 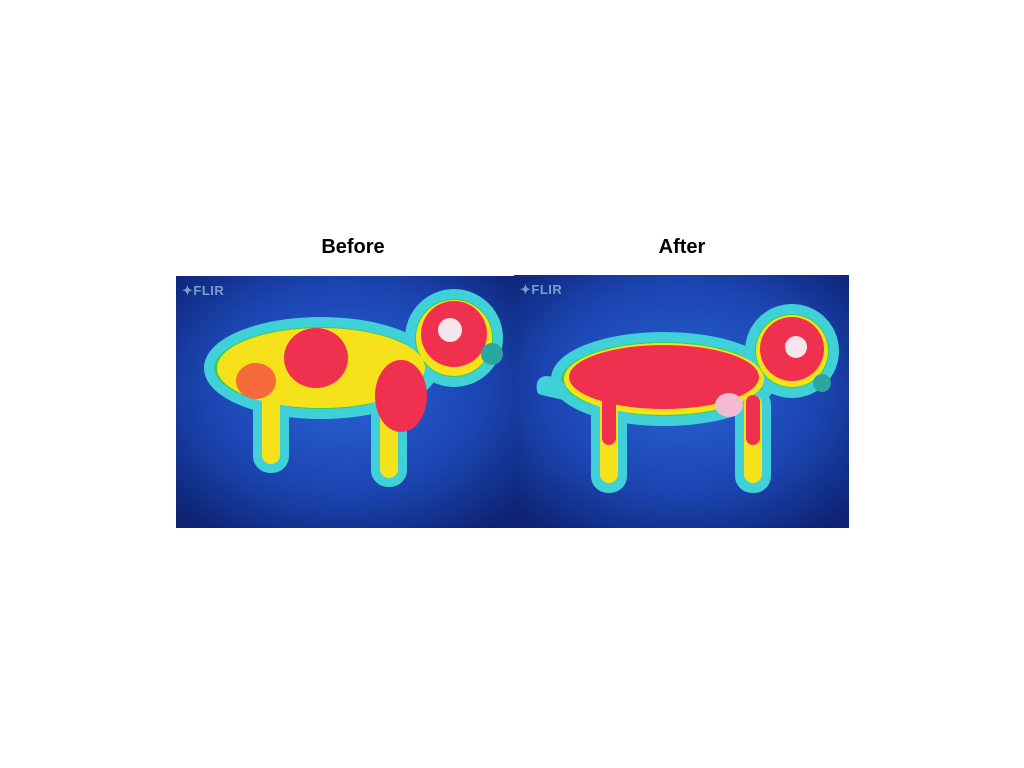 I want to click on after-title: After, so click(x=682, y=247).